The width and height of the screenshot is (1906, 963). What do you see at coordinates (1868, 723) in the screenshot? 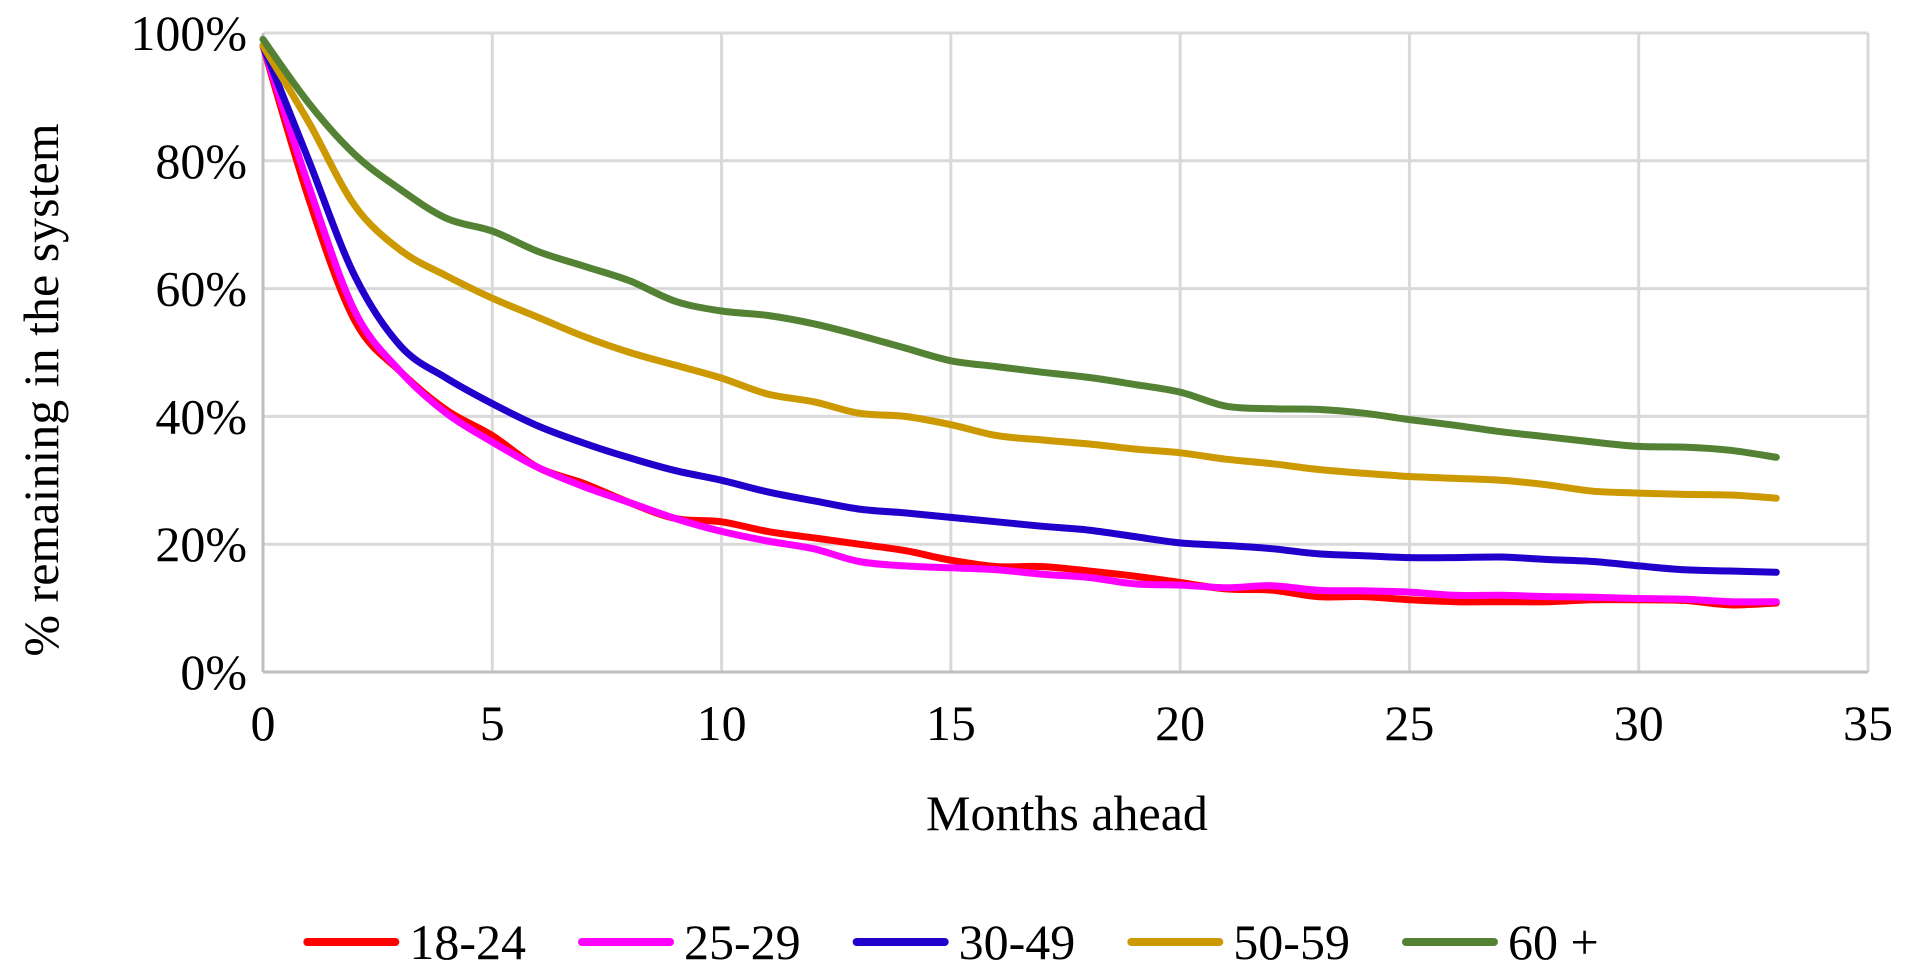
I see `x-tick-label: 35` at bounding box center [1868, 723].